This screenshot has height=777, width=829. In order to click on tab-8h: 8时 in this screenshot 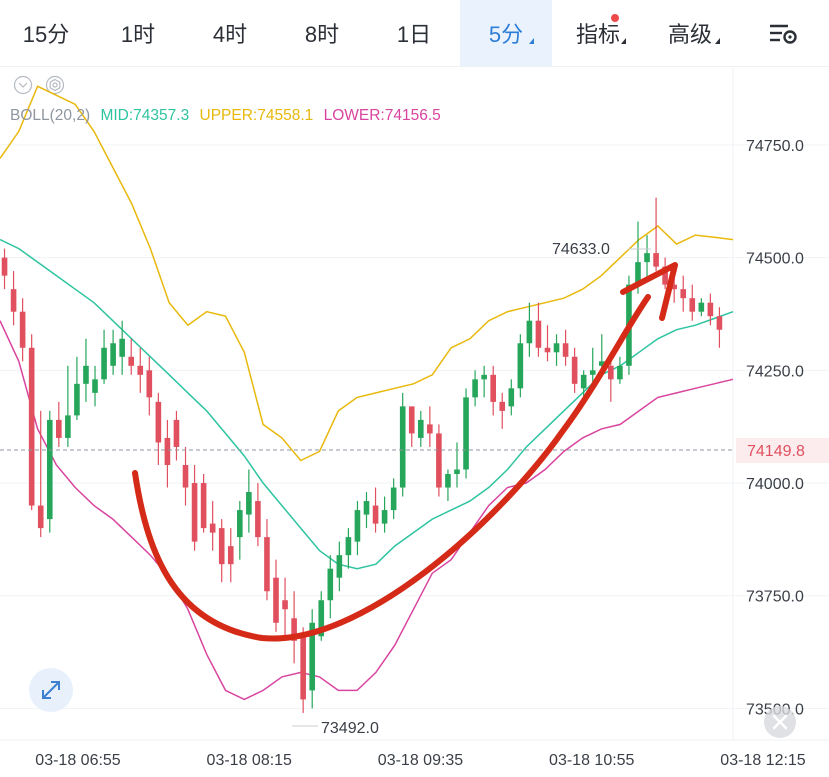, I will do `click(322, 33)`.